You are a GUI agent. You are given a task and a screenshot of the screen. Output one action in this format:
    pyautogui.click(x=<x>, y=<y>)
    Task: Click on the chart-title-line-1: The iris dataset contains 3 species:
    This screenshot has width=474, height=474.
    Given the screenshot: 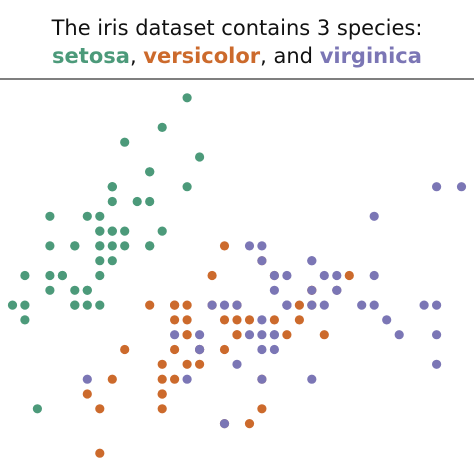 What is the action you would take?
    pyautogui.click(x=237, y=28)
    